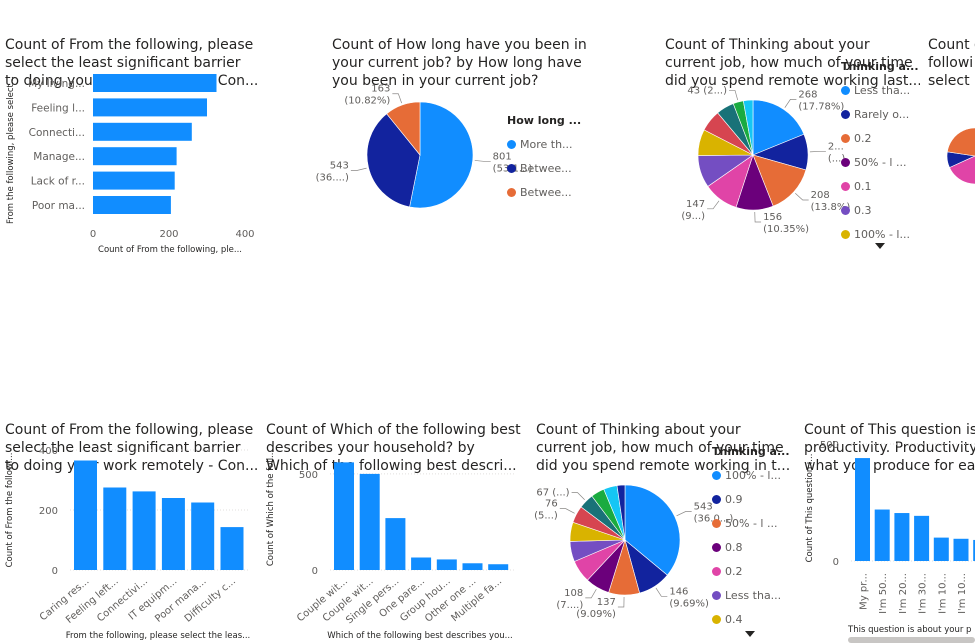 The height and width of the screenshot is (643, 975). Describe the element at coordinates (569, 605) in the screenshot. I see `data-label-percent: (7....)` at that location.